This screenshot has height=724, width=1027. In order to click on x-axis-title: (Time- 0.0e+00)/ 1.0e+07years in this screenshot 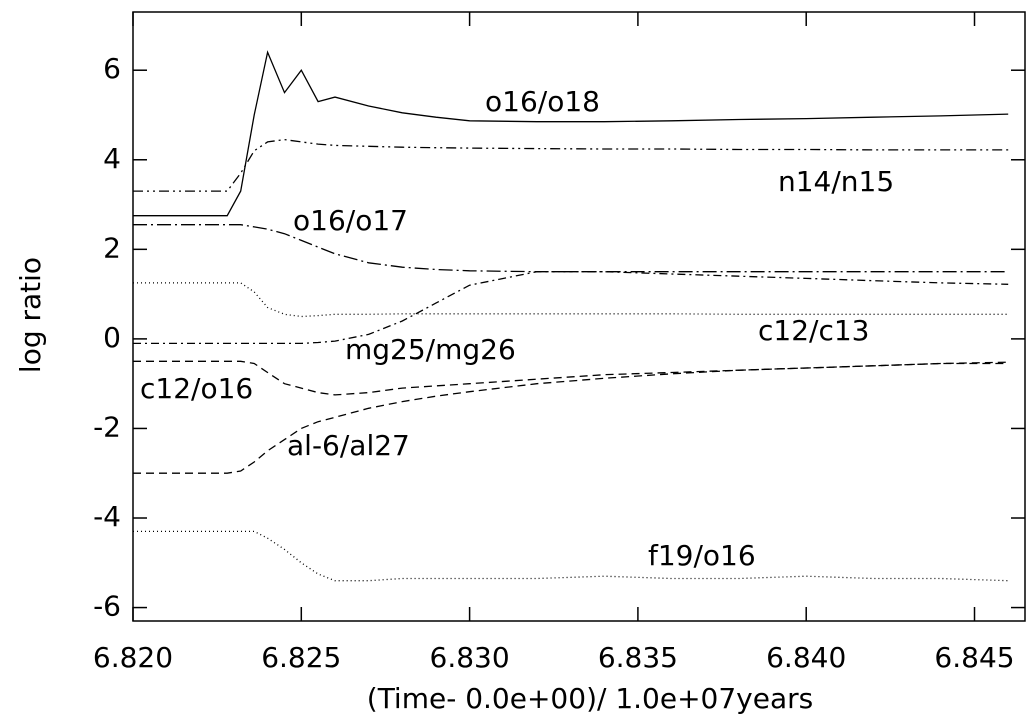, I will do `click(590, 698)`.